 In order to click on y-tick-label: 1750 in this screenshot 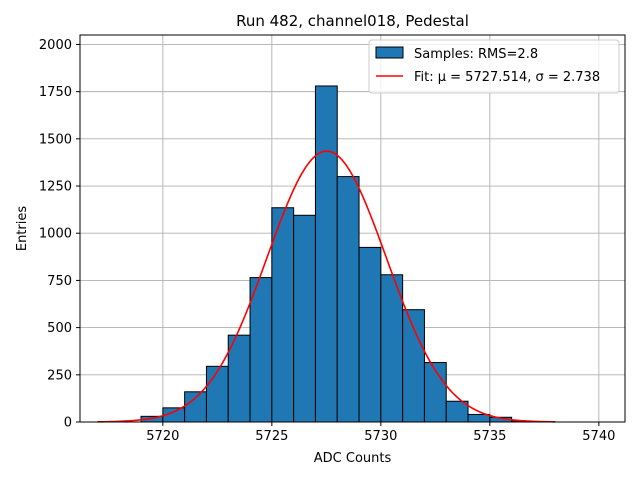, I will do `click(55, 92)`.